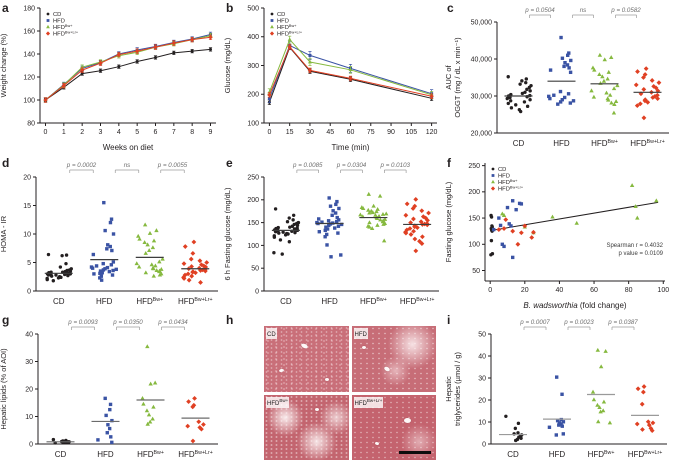 The width and height of the screenshot is (673, 466). What do you see at coordinates (534, 322) in the screenshot?
I see `svg-text: p = 0.0007` at bounding box center [534, 322].